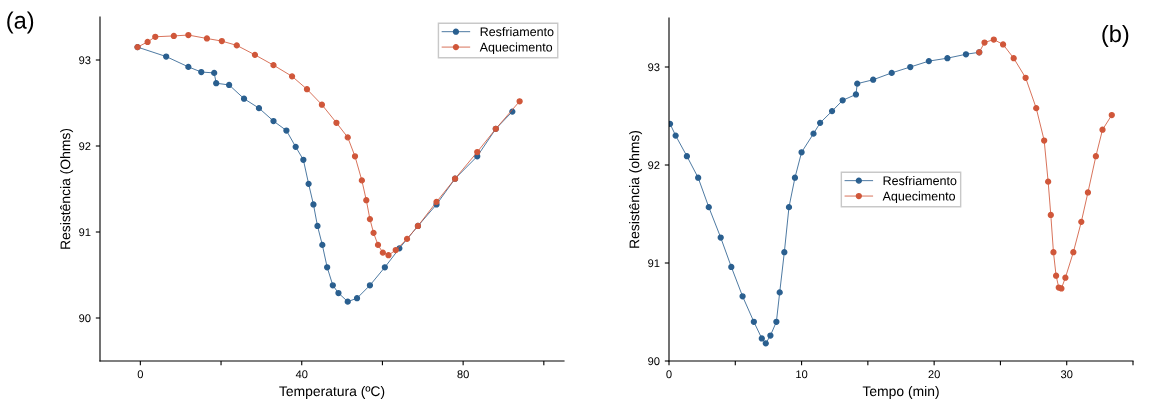 Image resolution: width=1153 pixels, height=408 pixels. What do you see at coordinates (67, 188) in the screenshot?
I see `y-axis-title: Resistência (Ohms)` at bounding box center [67, 188].